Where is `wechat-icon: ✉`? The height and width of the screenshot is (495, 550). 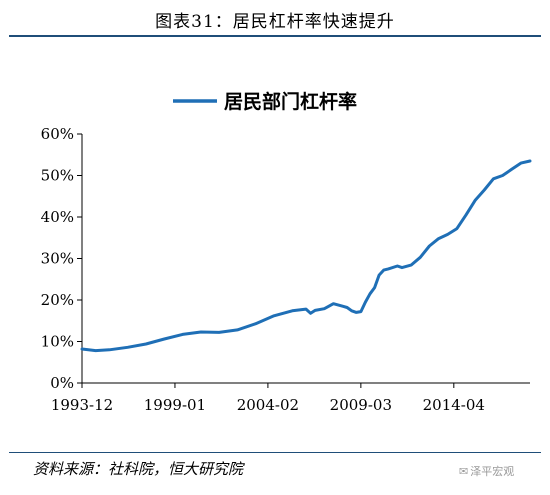 wechat-icon: ✉ is located at coordinates (464, 471).